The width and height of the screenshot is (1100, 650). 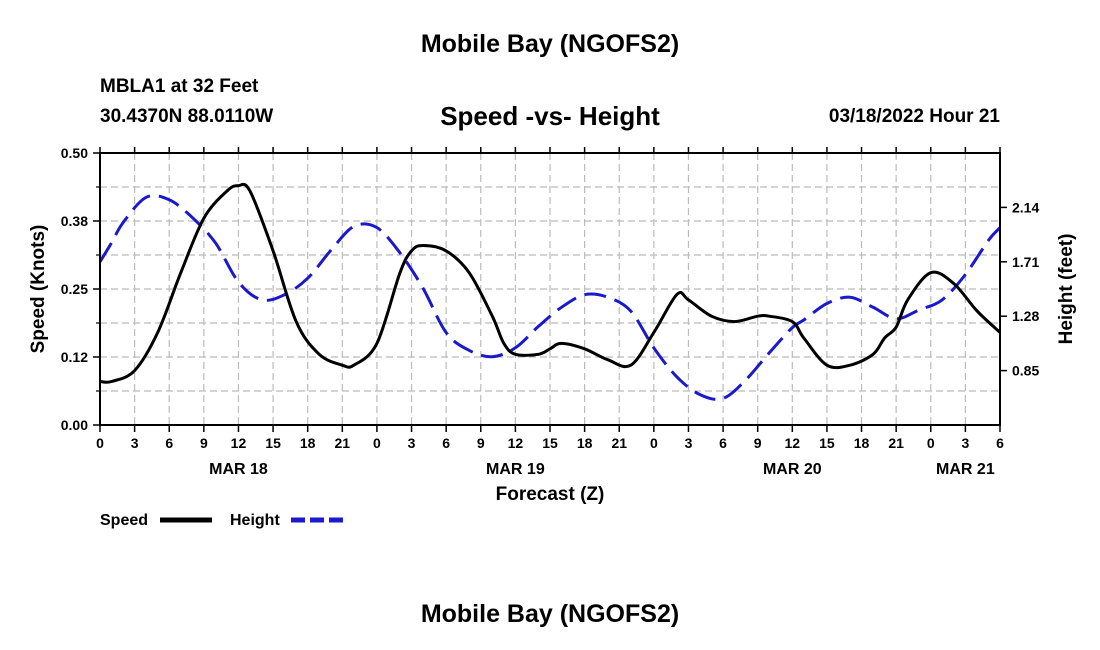 I want to click on y-right-tick-label: 1.71, so click(x=1025, y=262).